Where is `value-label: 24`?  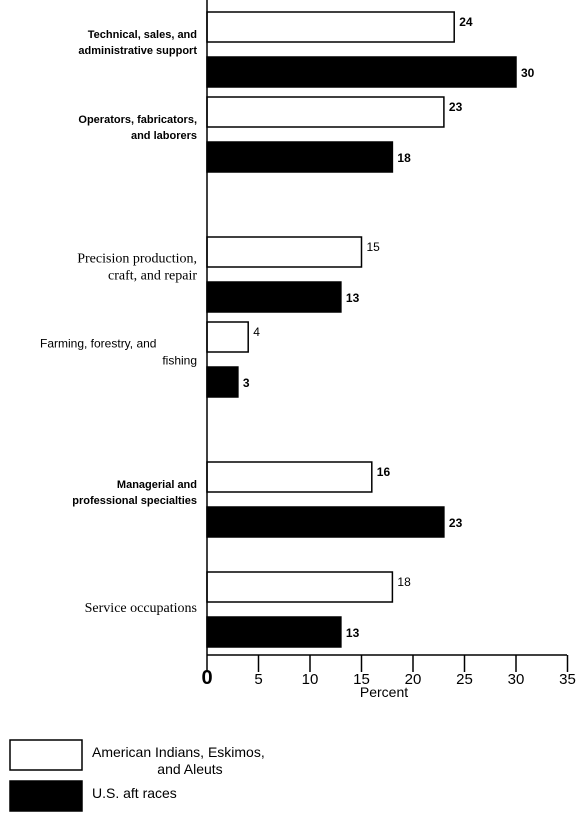 value-label: 24 is located at coordinates (466, 22).